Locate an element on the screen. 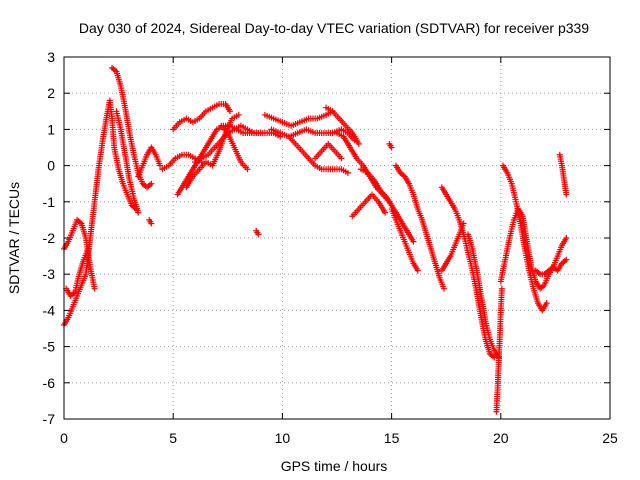 The image size is (640, 480). series-t3 is located at coordinates (77, 272).